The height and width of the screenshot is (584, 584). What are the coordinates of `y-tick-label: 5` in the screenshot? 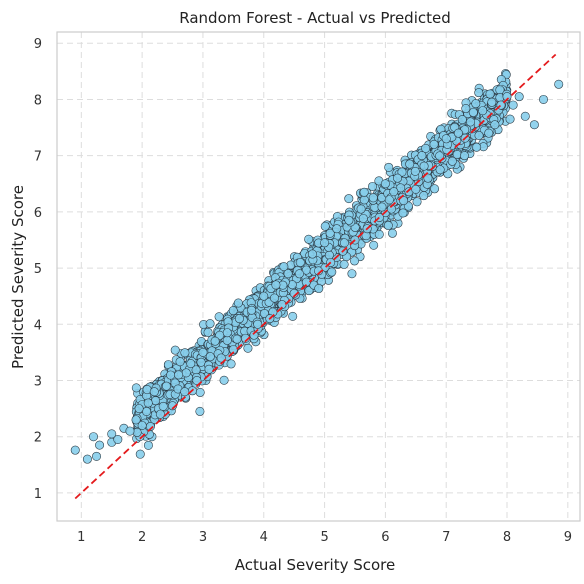 It's located at (38, 269).